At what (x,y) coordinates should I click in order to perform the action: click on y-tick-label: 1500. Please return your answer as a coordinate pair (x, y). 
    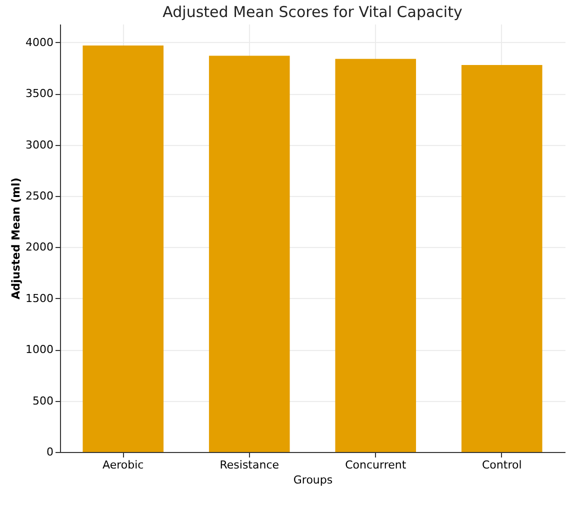
    Looking at the image, I should click on (40, 298).